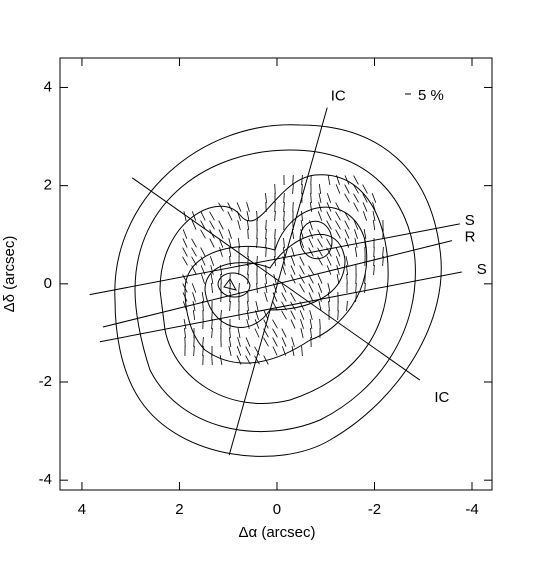  I want to click on scale-label: 5 %, so click(431, 95).